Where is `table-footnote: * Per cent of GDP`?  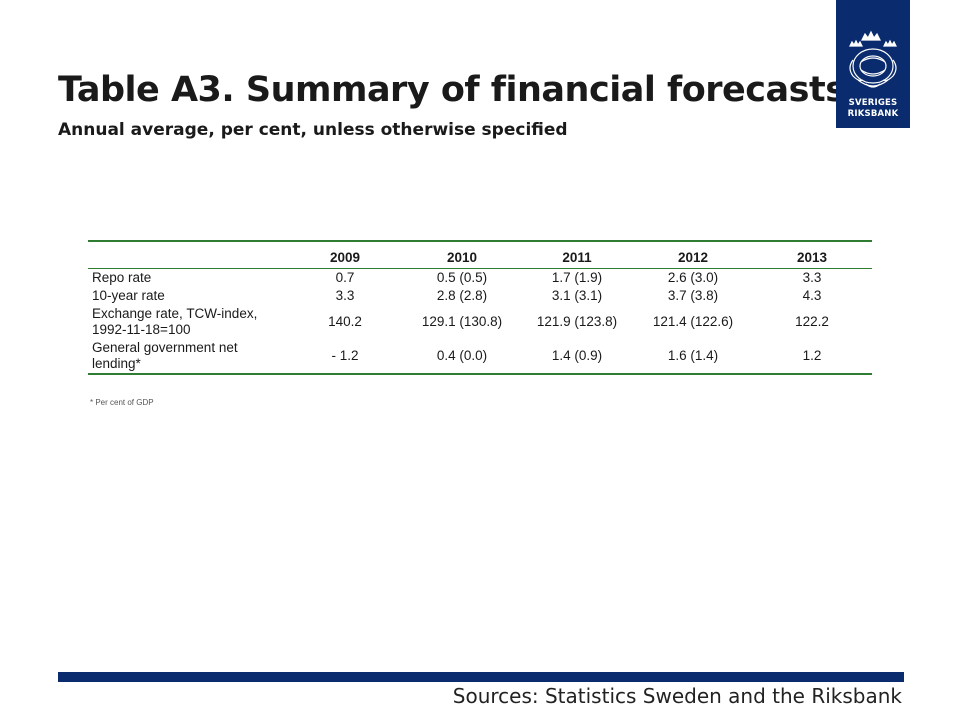 table-footnote: * Per cent of GDP is located at coordinates (122, 402).